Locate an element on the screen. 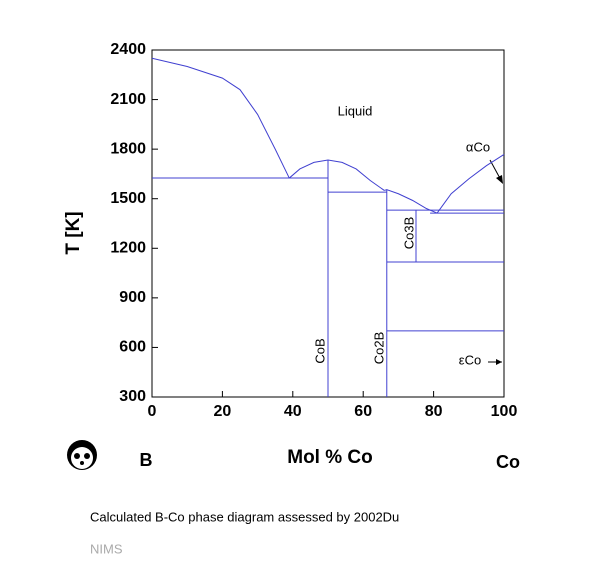 The image size is (612, 577). annotation: CoB is located at coordinates (319, 350).